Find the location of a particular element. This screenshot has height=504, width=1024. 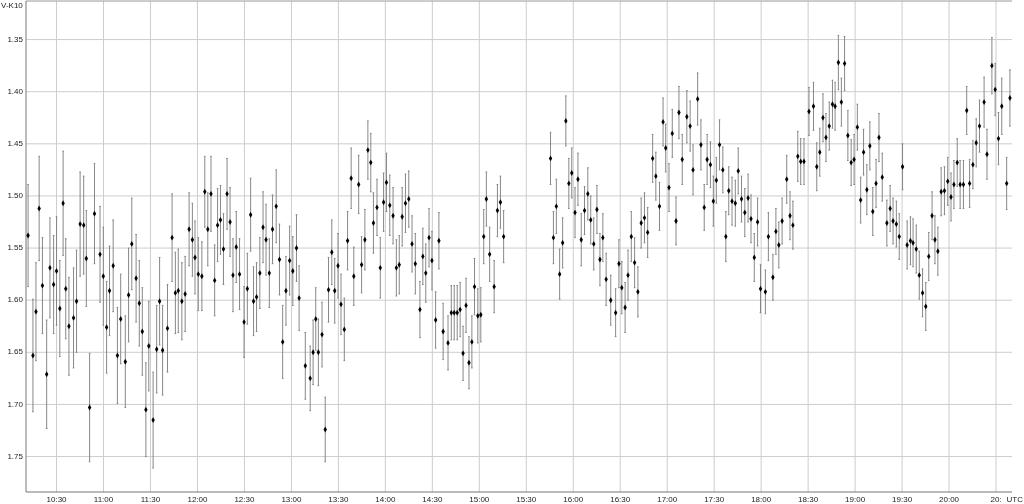

x-tick-label: 12:30 is located at coordinates (244, 499).